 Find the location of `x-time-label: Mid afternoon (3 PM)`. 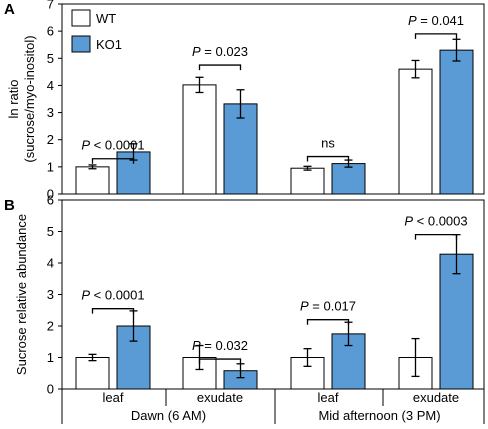

x-time-label: Mid afternoon (3 PM) is located at coordinates (379, 415).